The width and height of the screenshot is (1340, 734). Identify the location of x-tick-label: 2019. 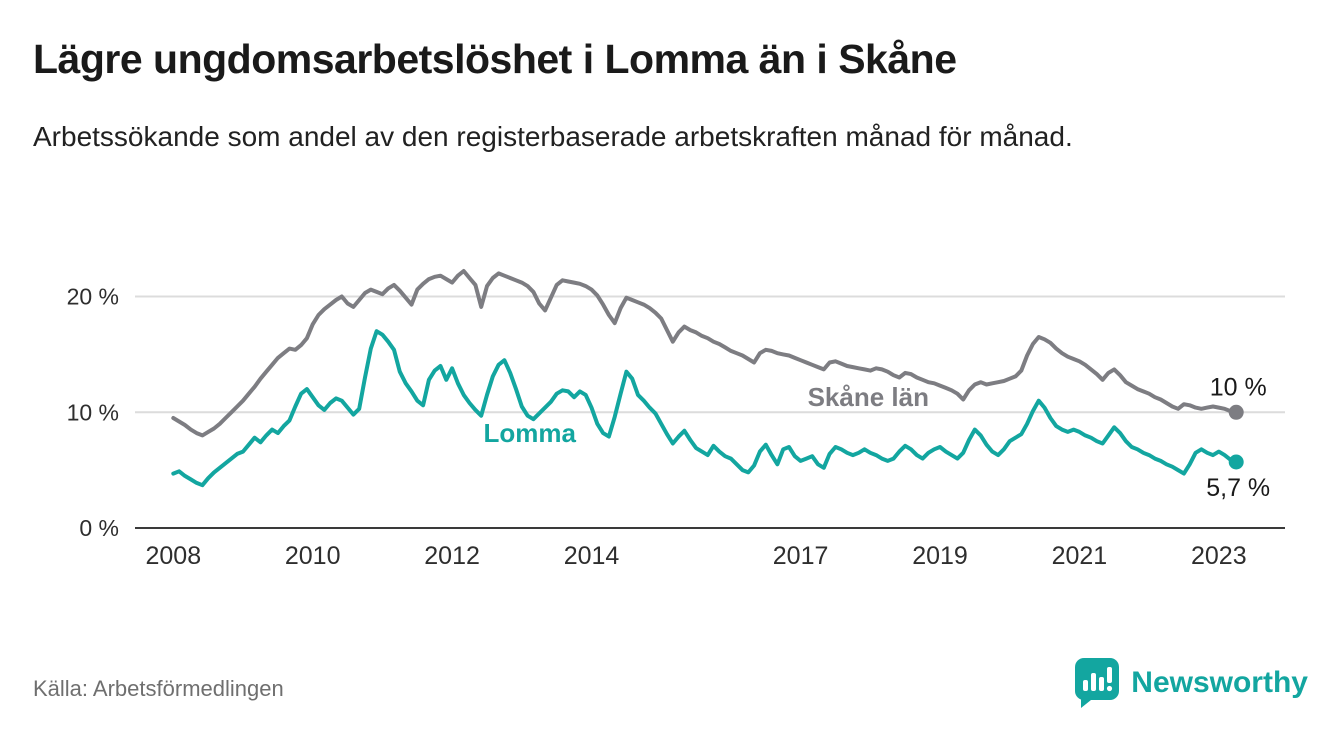
(940, 556).